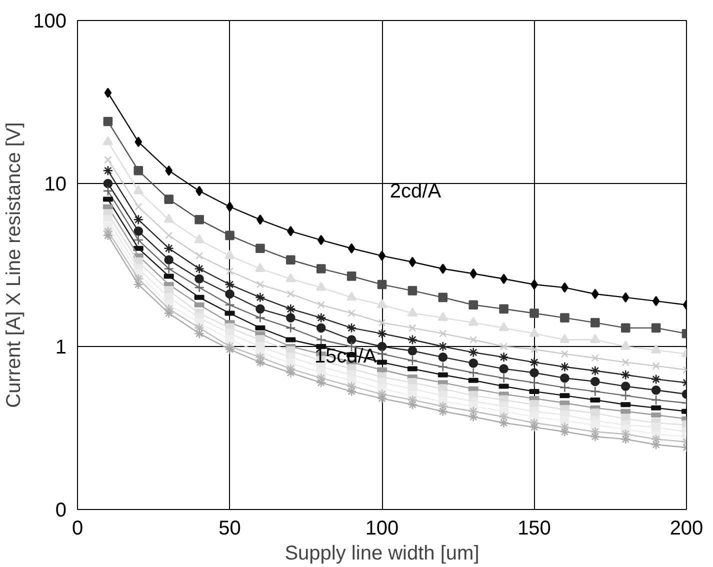 The height and width of the screenshot is (567, 713). Describe the element at coordinates (50, 21) in the screenshot. I see `y-tick-label: 100` at that location.